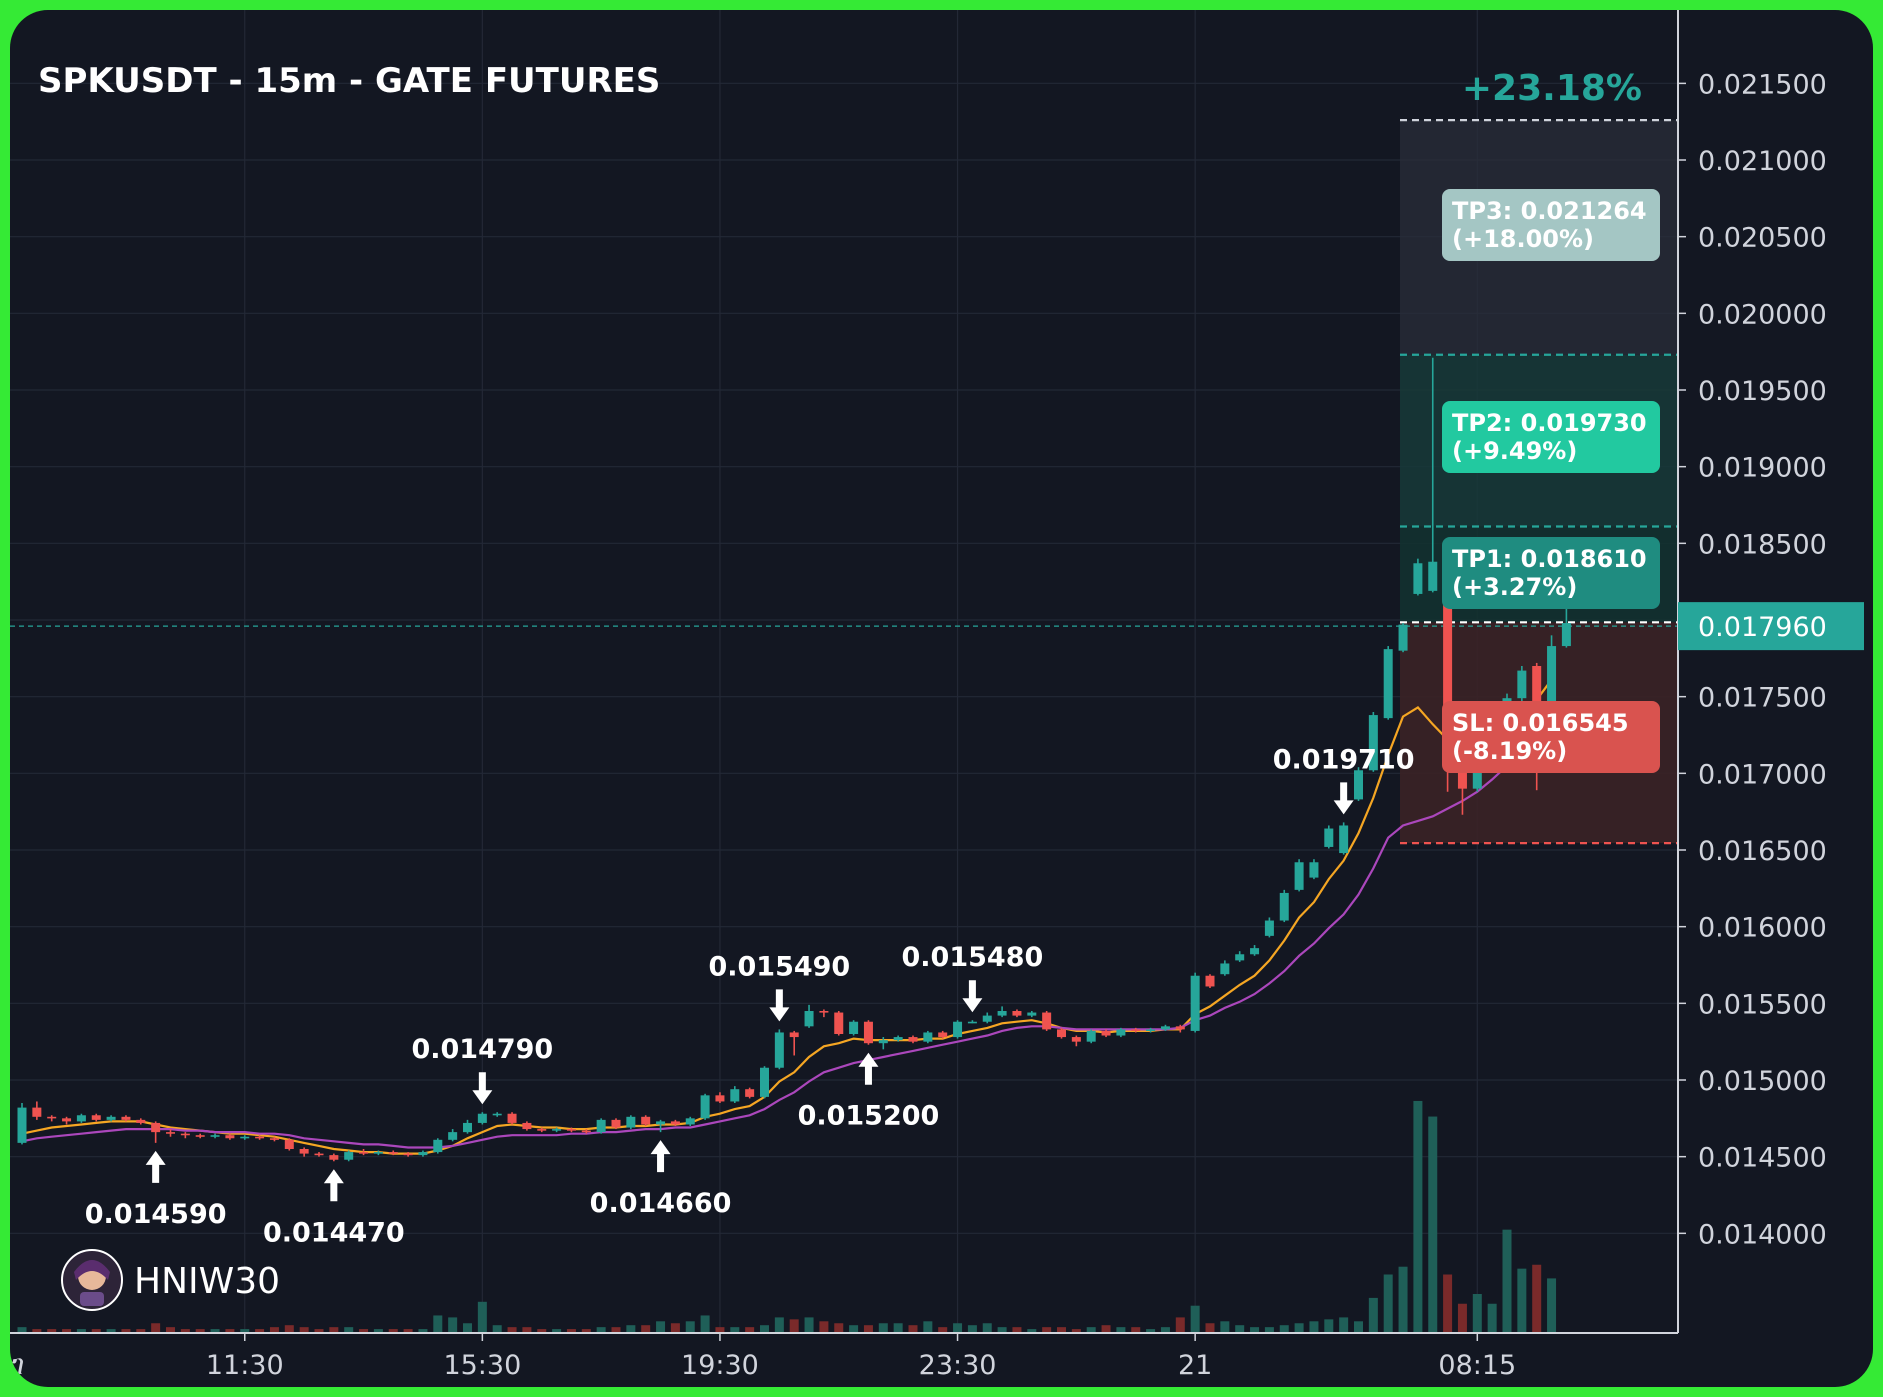 The width and height of the screenshot is (1883, 1397). Describe the element at coordinates (1514, 451) in the screenshot. I see `tp2-label-percent: (+9.49%)` at that location.